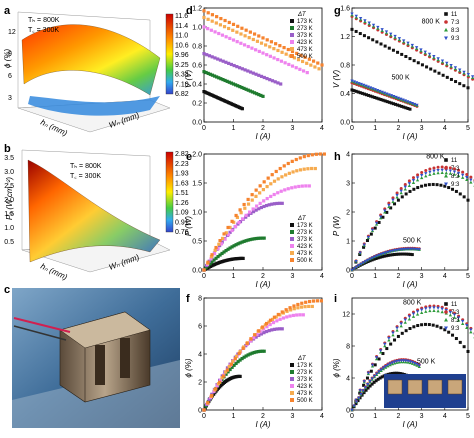 This screenshot has width=474, height=438. What do you see at coordinates (197, 242) in the screenshot?
I see `y-tick-label: 0.5` at bounding box center [197, 242].